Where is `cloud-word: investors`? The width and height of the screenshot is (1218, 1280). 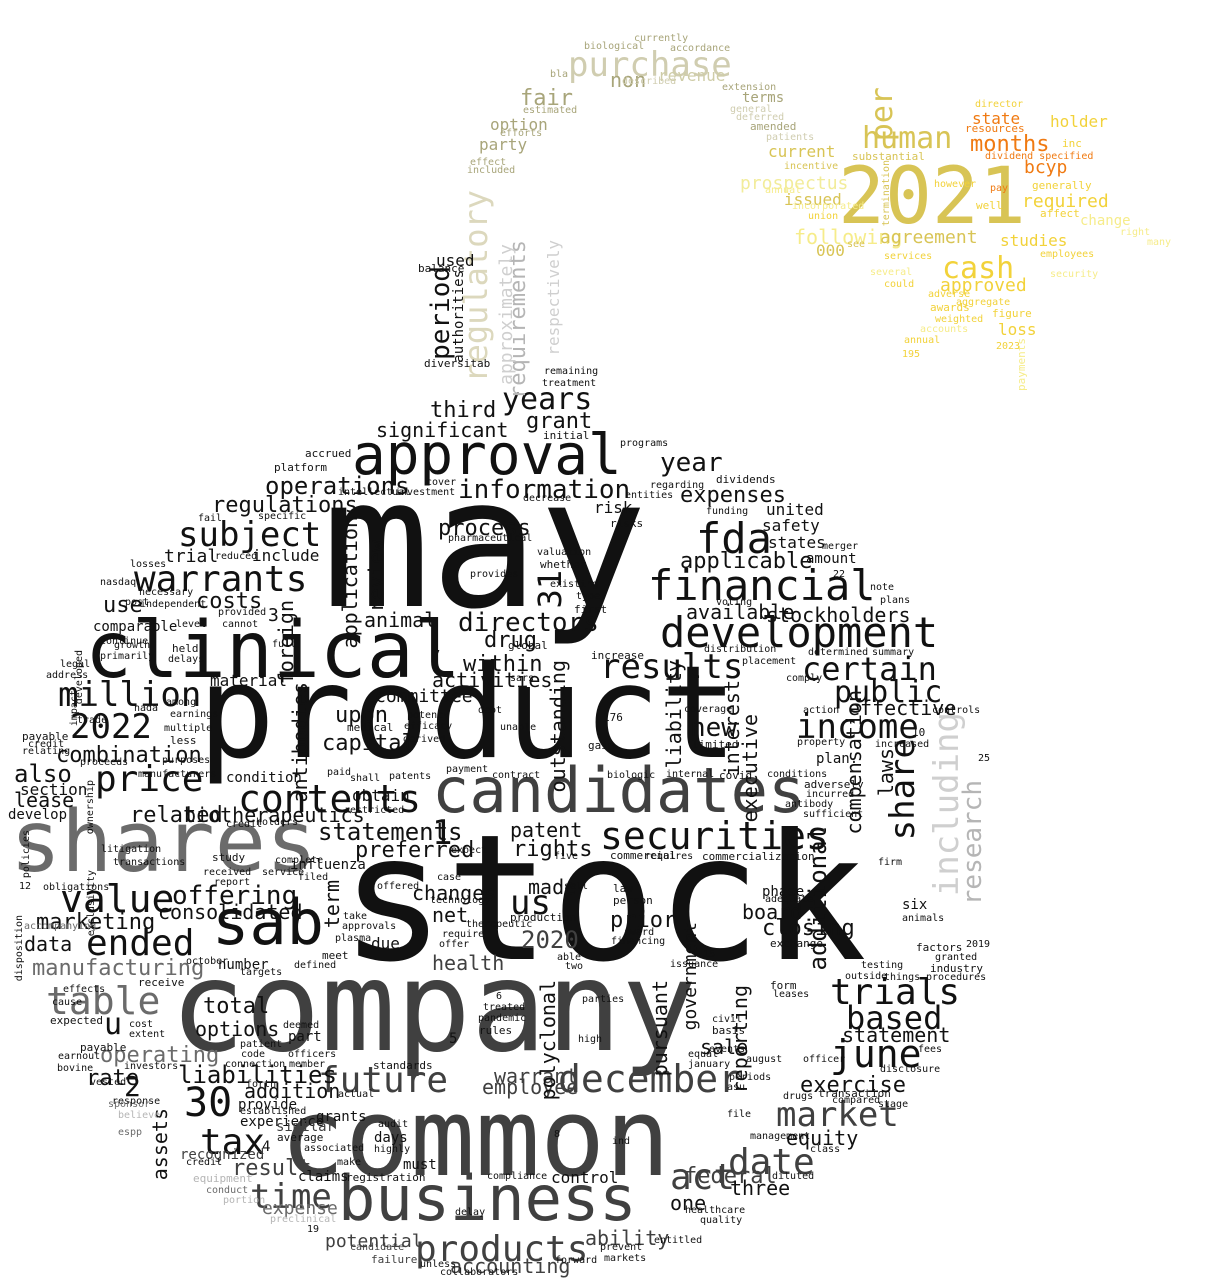
cloud-word: investors is located at coordinates (151, 1066).